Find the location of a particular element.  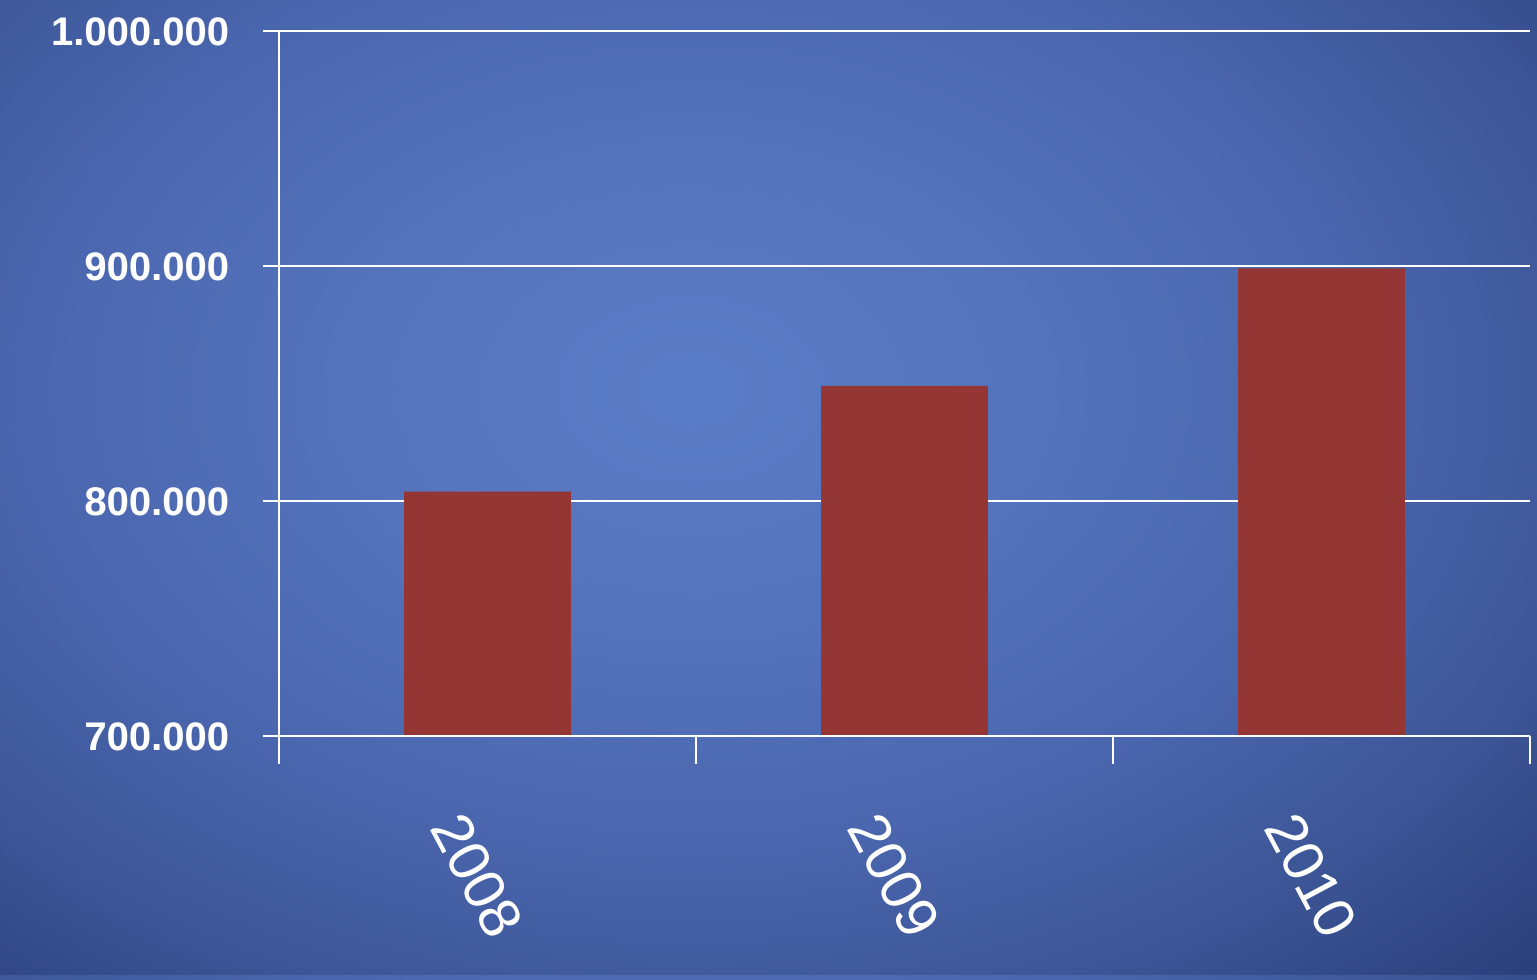

y-tick-labels: 700.000 800.000 900.000 1.000.000 is located at coordinates (140, 384).